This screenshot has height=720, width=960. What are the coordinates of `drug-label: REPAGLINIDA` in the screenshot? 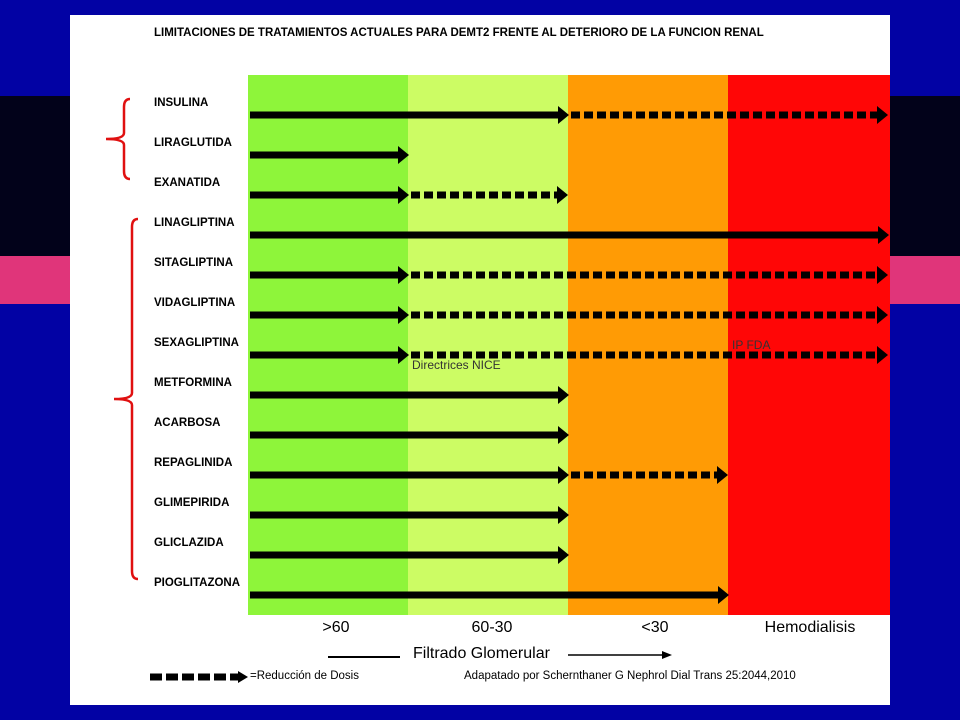 It's located at (193, 463).